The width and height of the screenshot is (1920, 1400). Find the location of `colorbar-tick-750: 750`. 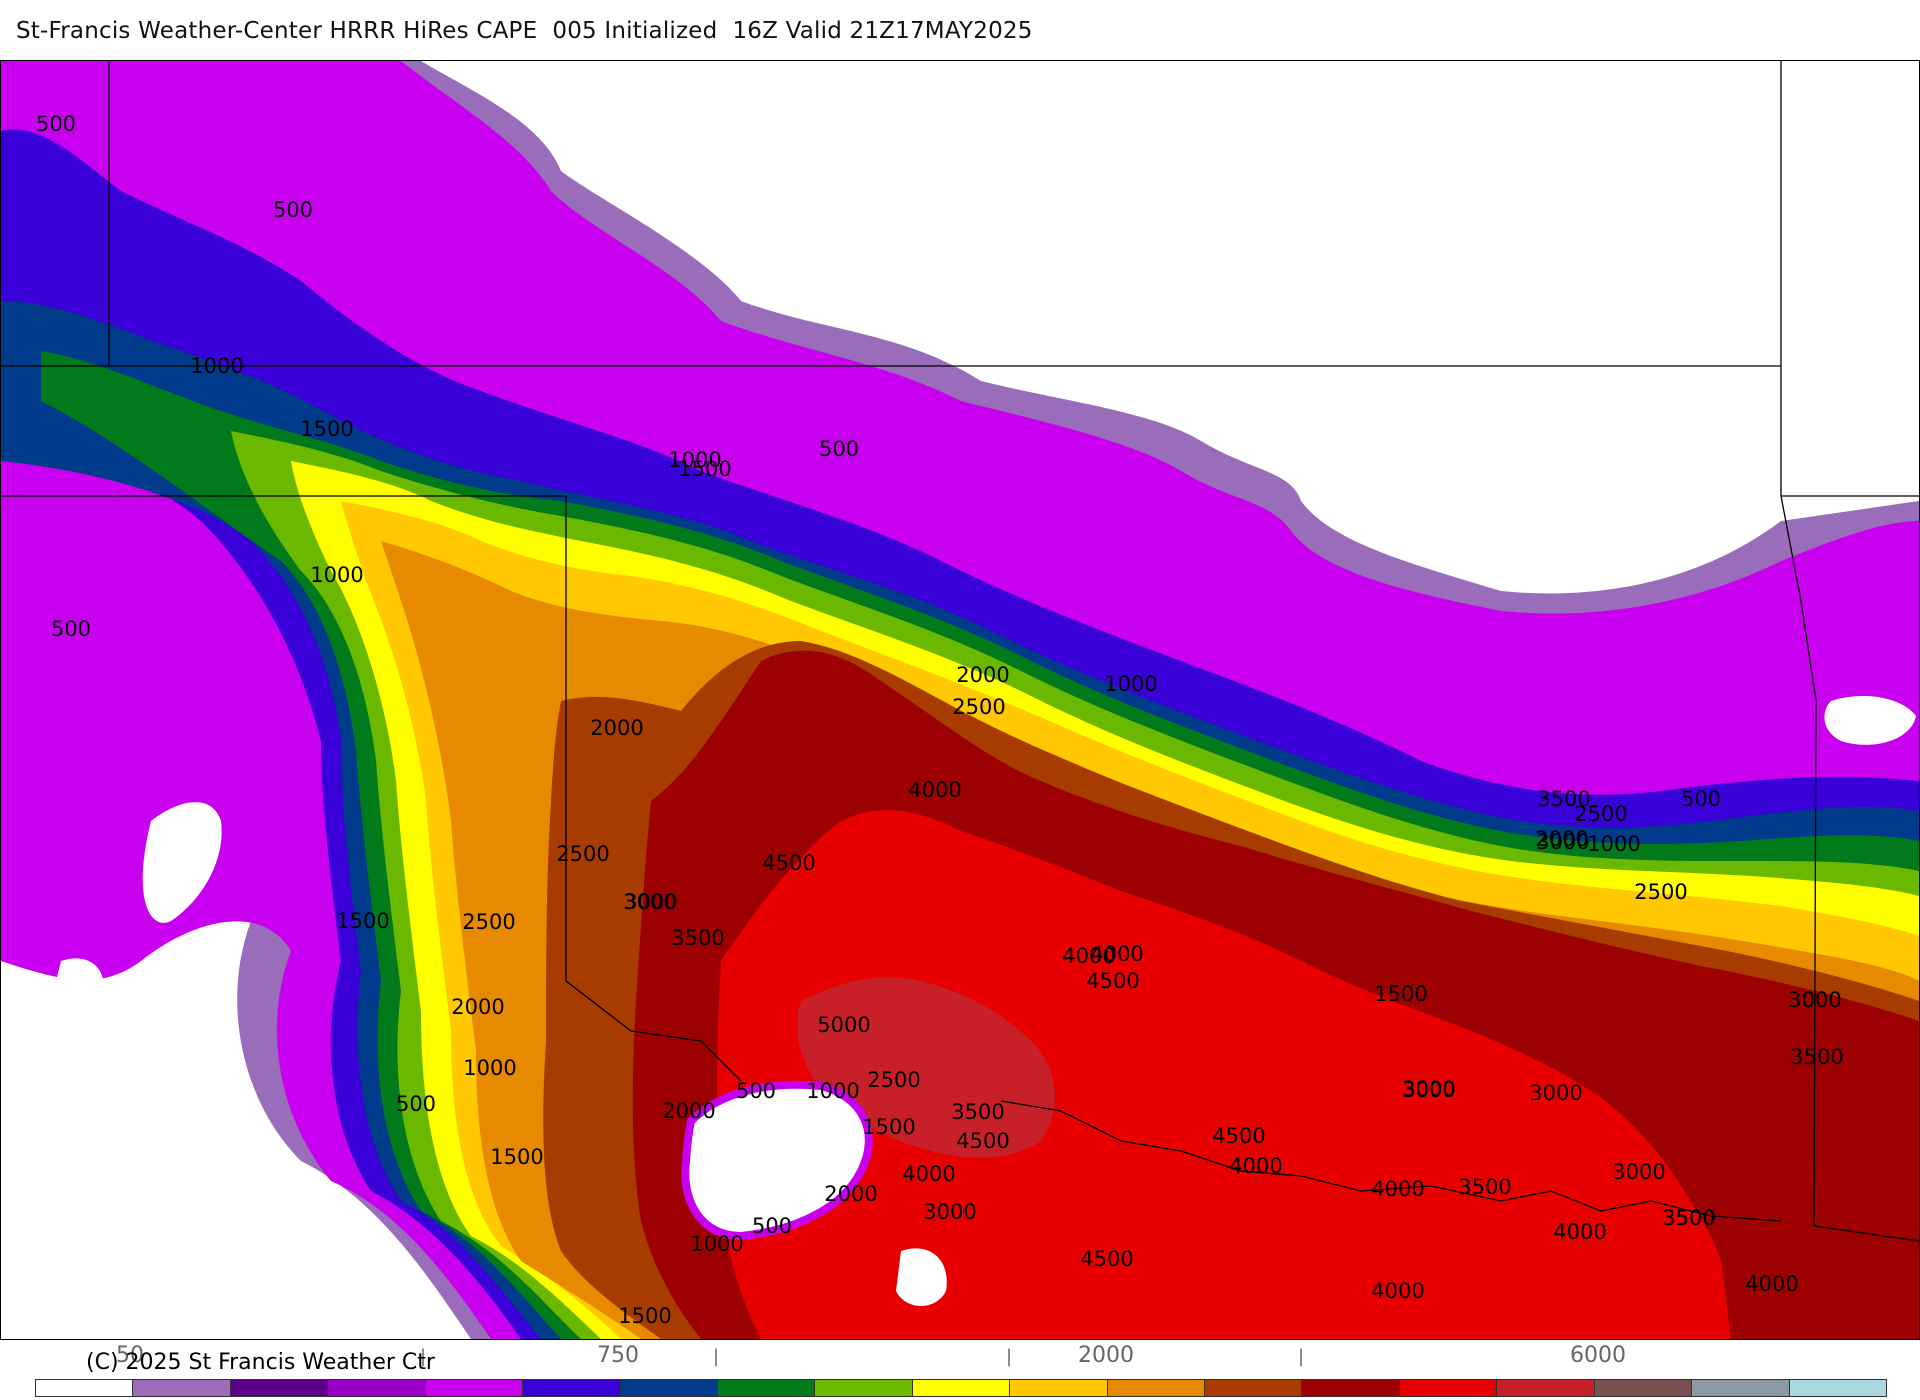

colorbar-tick-750: 750 is located at coordinates (618, 1355).